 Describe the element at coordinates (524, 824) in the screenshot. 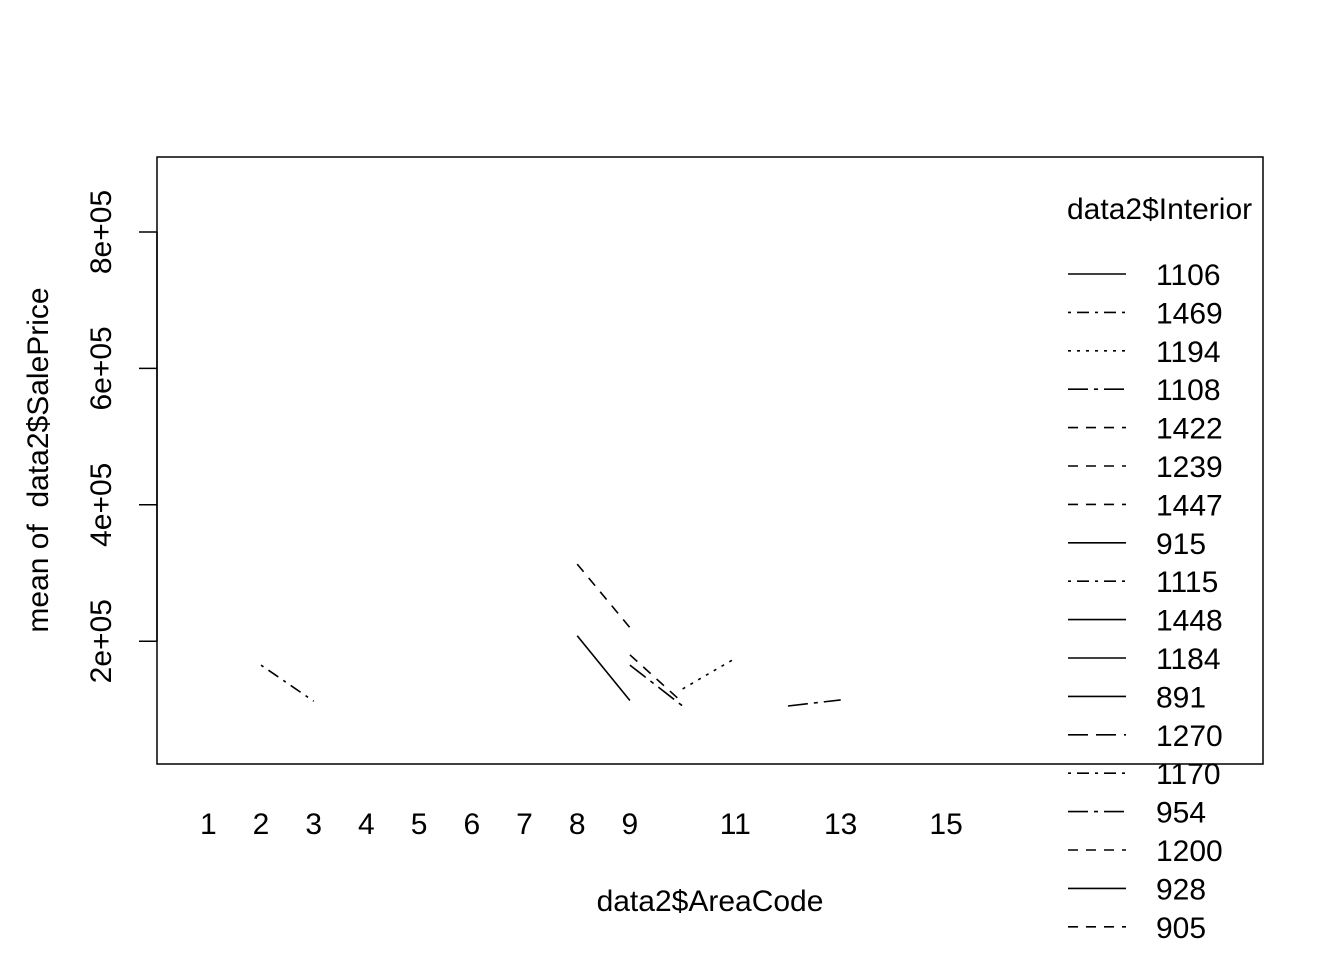

I see `x-tick-label: 7` at that location.